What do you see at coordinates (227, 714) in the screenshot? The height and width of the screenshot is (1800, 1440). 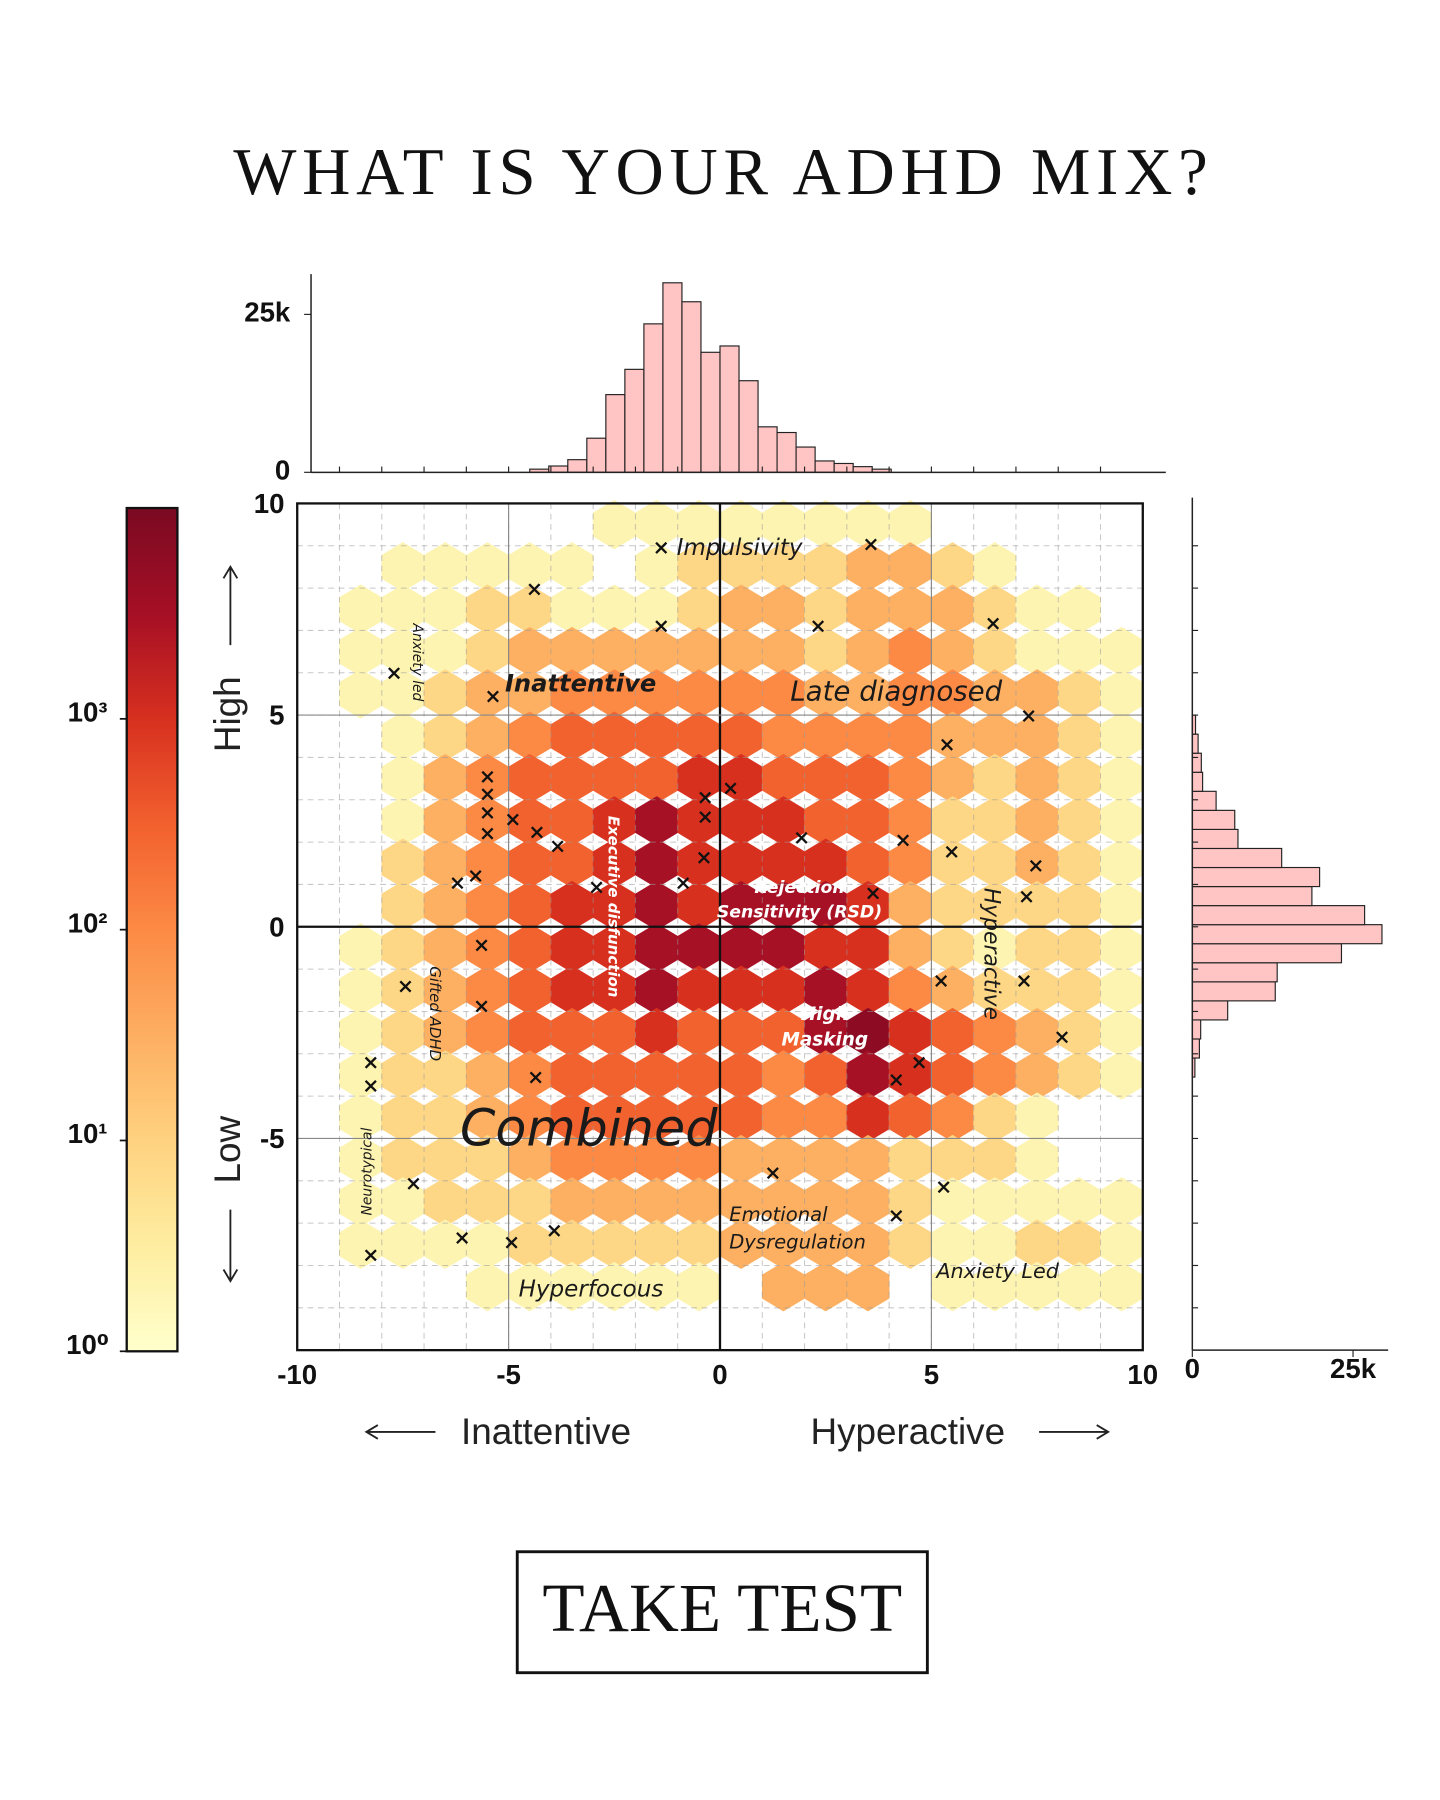 I see `y-axis-title: High` at bounding box center [227, 714].